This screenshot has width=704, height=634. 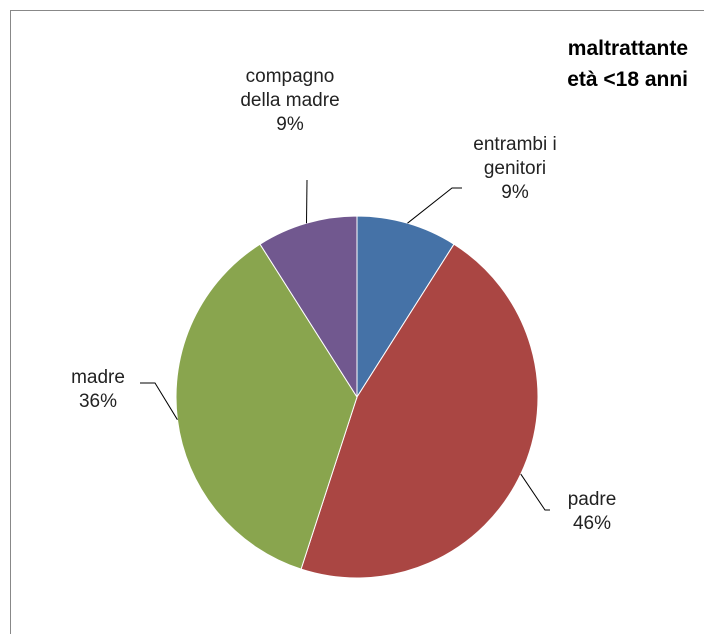 I want to click on chart-title: maltrattante, so click(x=628, y=48).